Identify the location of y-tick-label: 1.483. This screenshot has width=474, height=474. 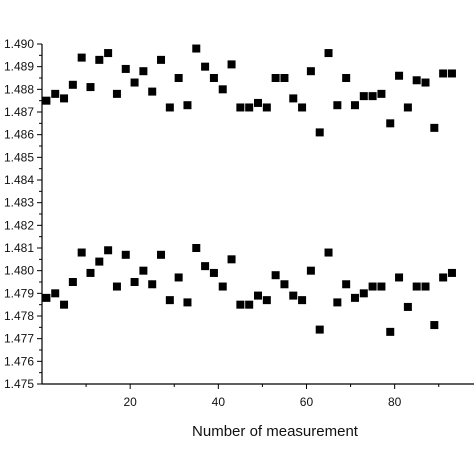
(19, 203).